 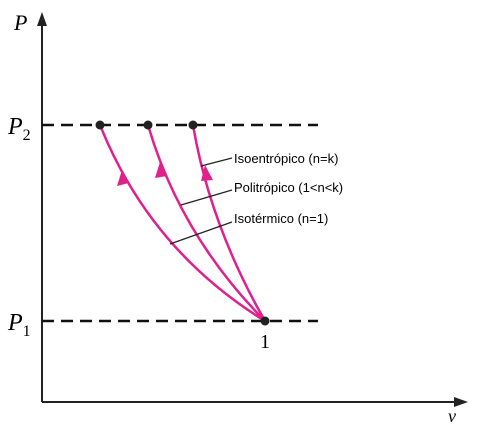 I want to click on curve-label: Isoentrópico (n=k), so click(x=286, y=158).